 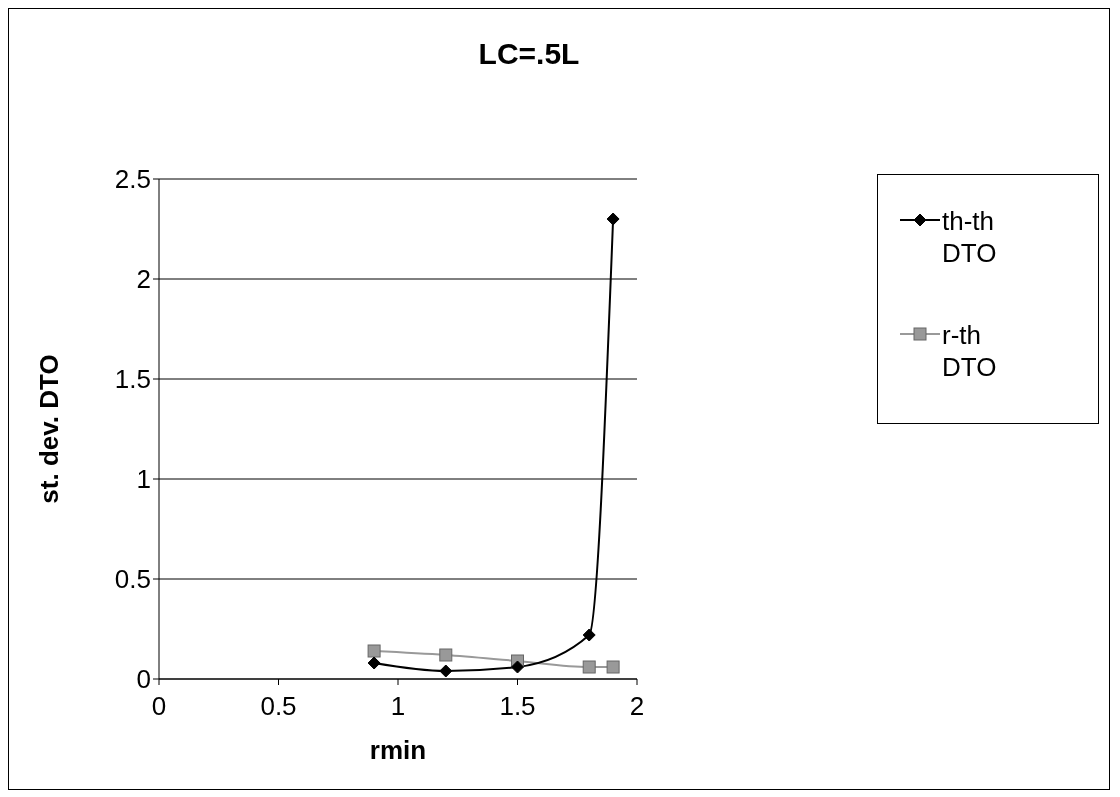 I want to click on x-tick-label: 1.5, so click(x=517, y=706).